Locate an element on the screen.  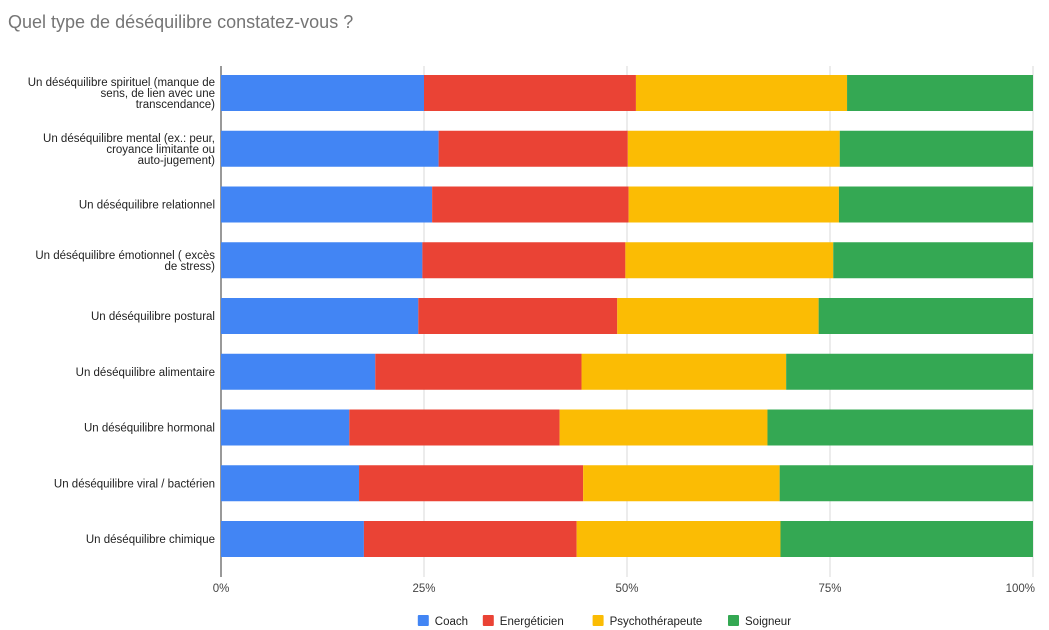
x-tick-label: 25% is located at coordinates (423, 589).